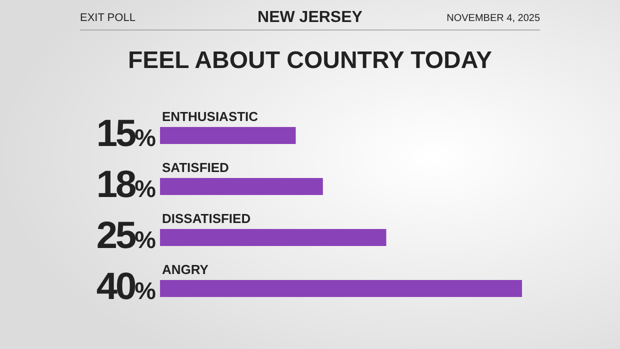 The image size is (620, 349). What do you see at coordinates (195, 167) in the screenshot?
I see `y-tick-label: SATISFIED` at bounding box center [195, 167].